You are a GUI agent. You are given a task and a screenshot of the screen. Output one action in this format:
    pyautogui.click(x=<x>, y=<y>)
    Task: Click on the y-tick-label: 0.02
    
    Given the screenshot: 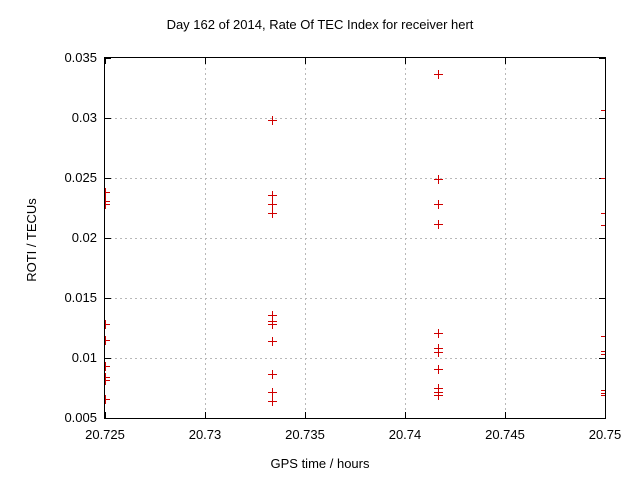 What is the action you would take?
    pyautogui.click(x=84, y=237)
    